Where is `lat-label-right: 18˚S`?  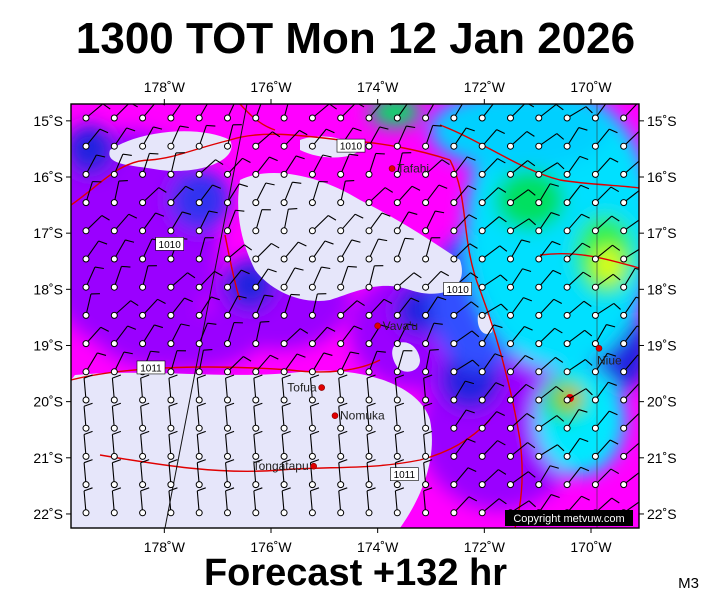
lat-label-right: 18˚S is located at coordinates (662, 289).